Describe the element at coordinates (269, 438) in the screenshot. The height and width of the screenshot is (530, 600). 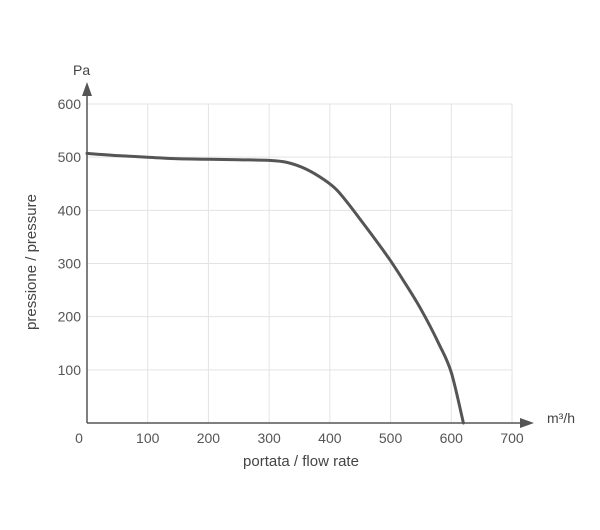
I see `x-tick-label: 300` at that location.